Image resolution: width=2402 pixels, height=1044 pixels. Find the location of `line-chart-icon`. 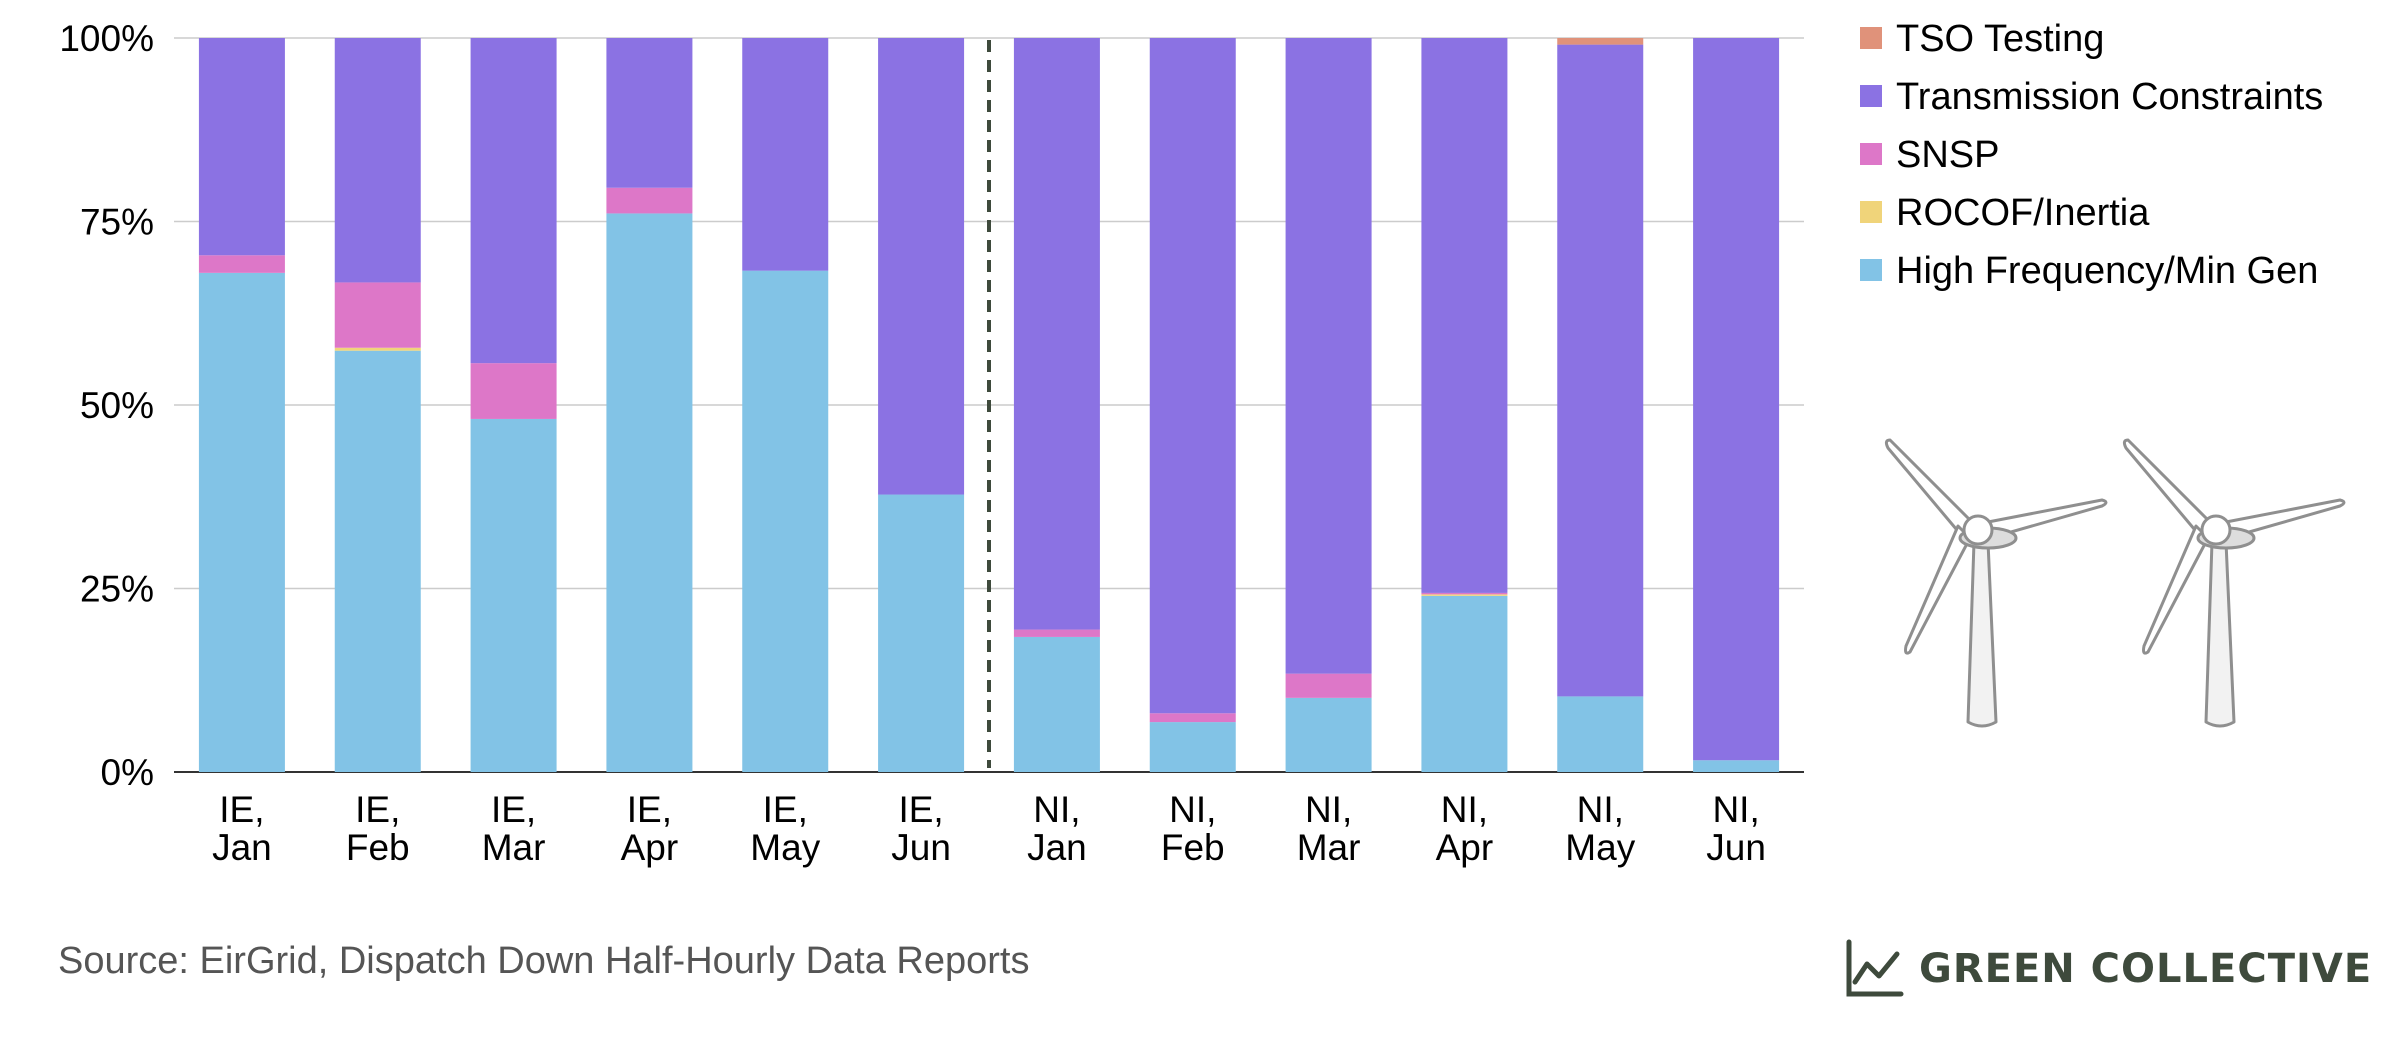

line-chart-icon is located at coordinates (1875, 968).